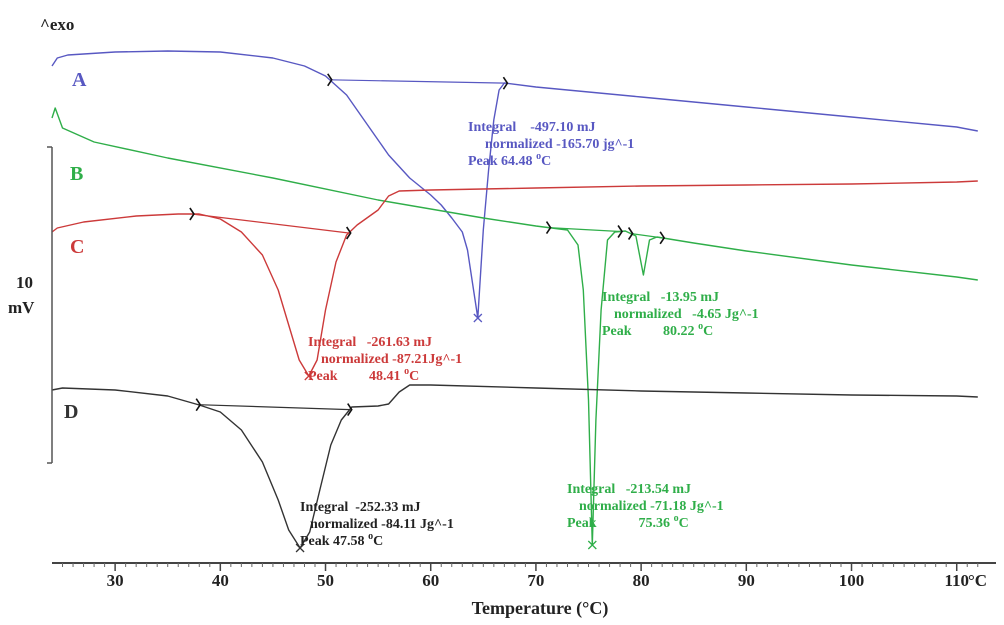 The height and width of the screenshot is (625, 1004). I want to click on series-d-peak-marker, so click(300, 548).